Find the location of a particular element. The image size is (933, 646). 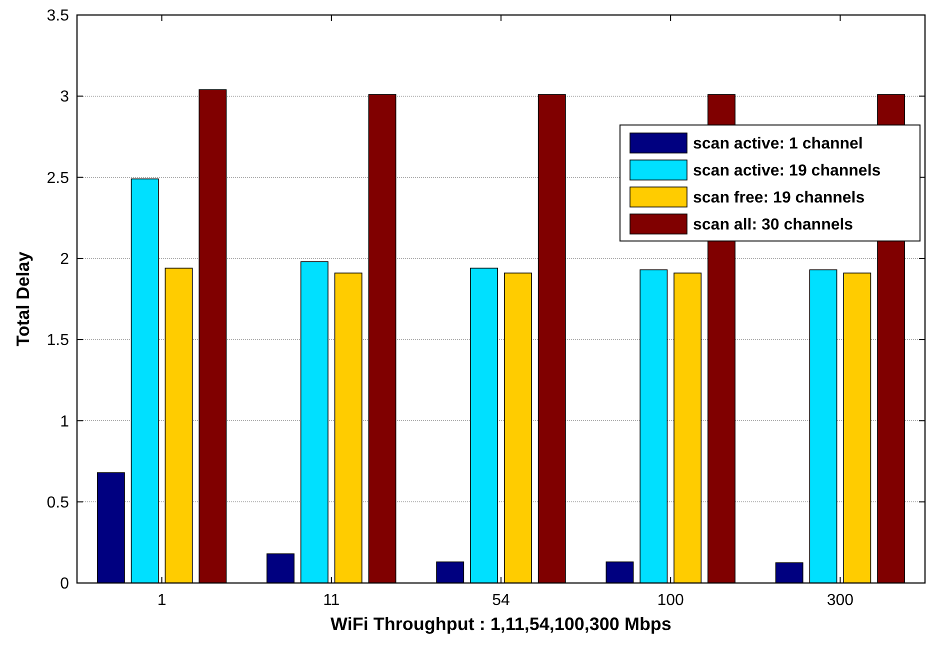

y-tick-label: 0 is located at coordinates (65, 584).